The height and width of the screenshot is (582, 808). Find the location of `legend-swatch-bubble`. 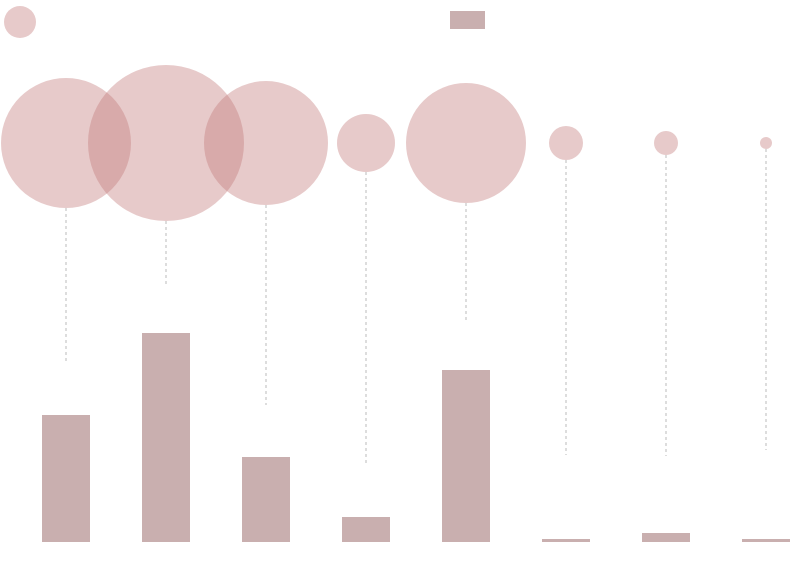

legend-swatch-bubble is located at coordinates (20, 22).